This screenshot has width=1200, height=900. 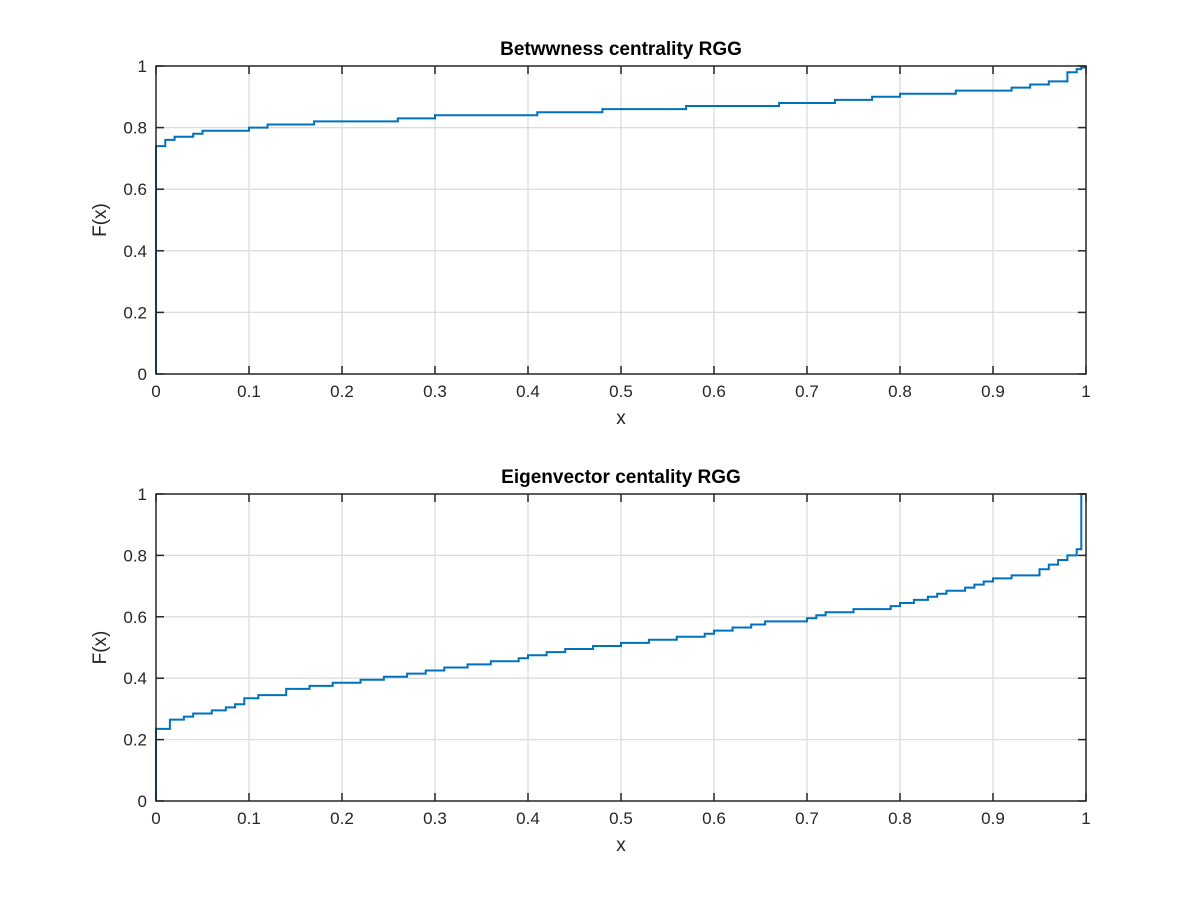 What do you see at coordinates (621, 477) in the screenshot?
I see `chart-title: Eigenvector centality RGG` at bounding box center [621, 477].